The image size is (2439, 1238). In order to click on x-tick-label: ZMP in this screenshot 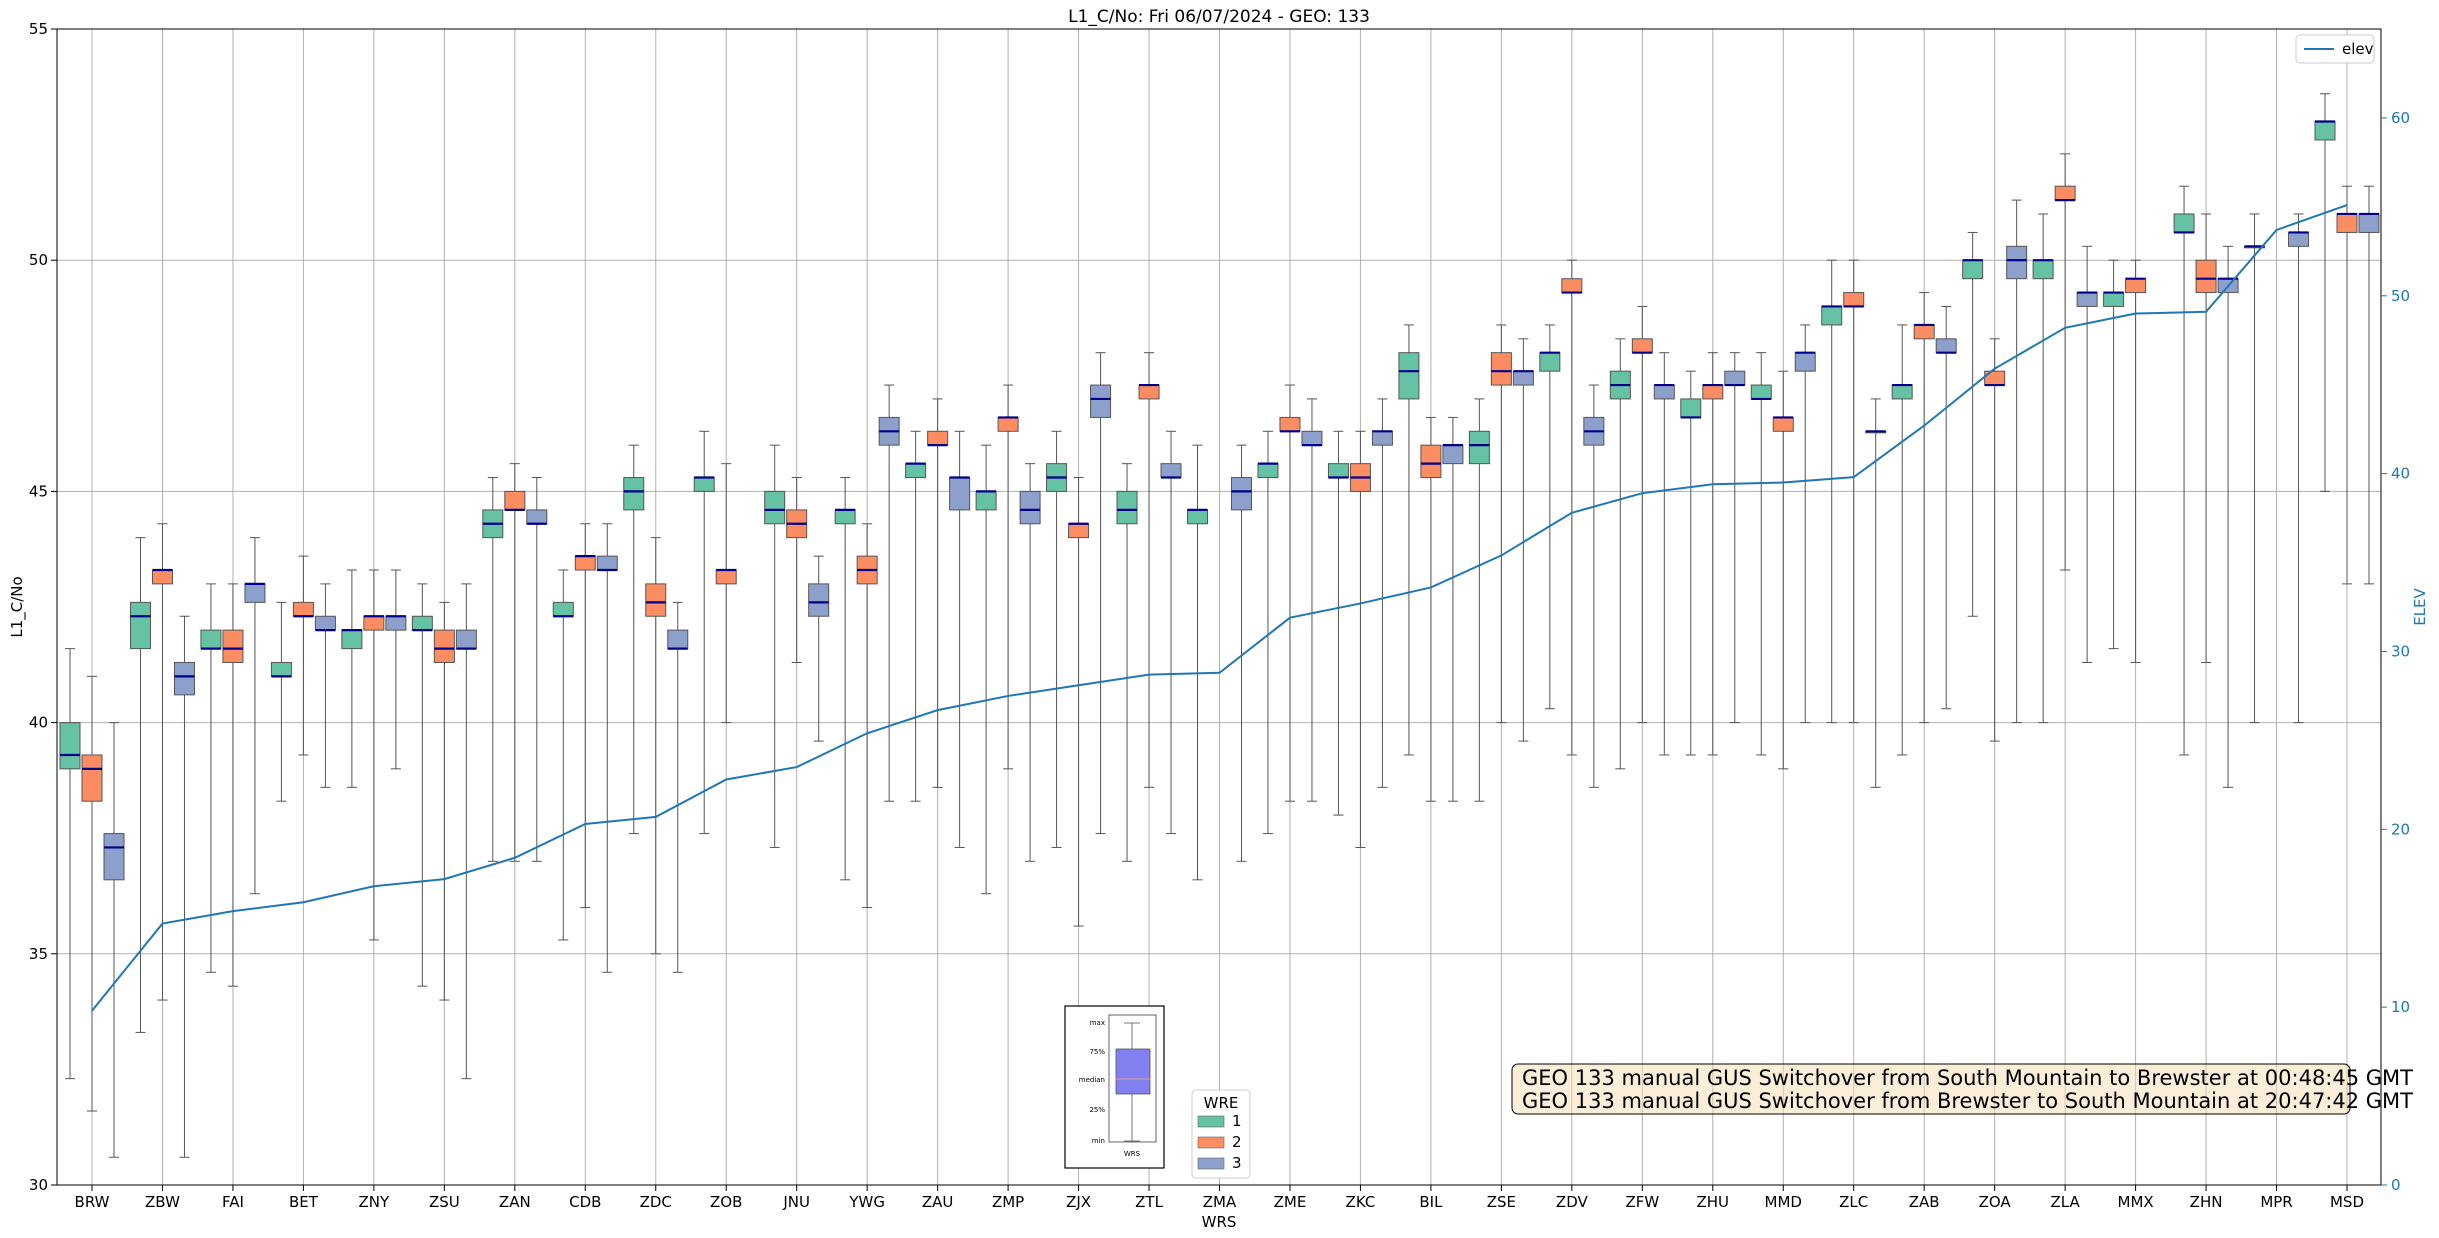, I will do `click(1008, 1202)`.